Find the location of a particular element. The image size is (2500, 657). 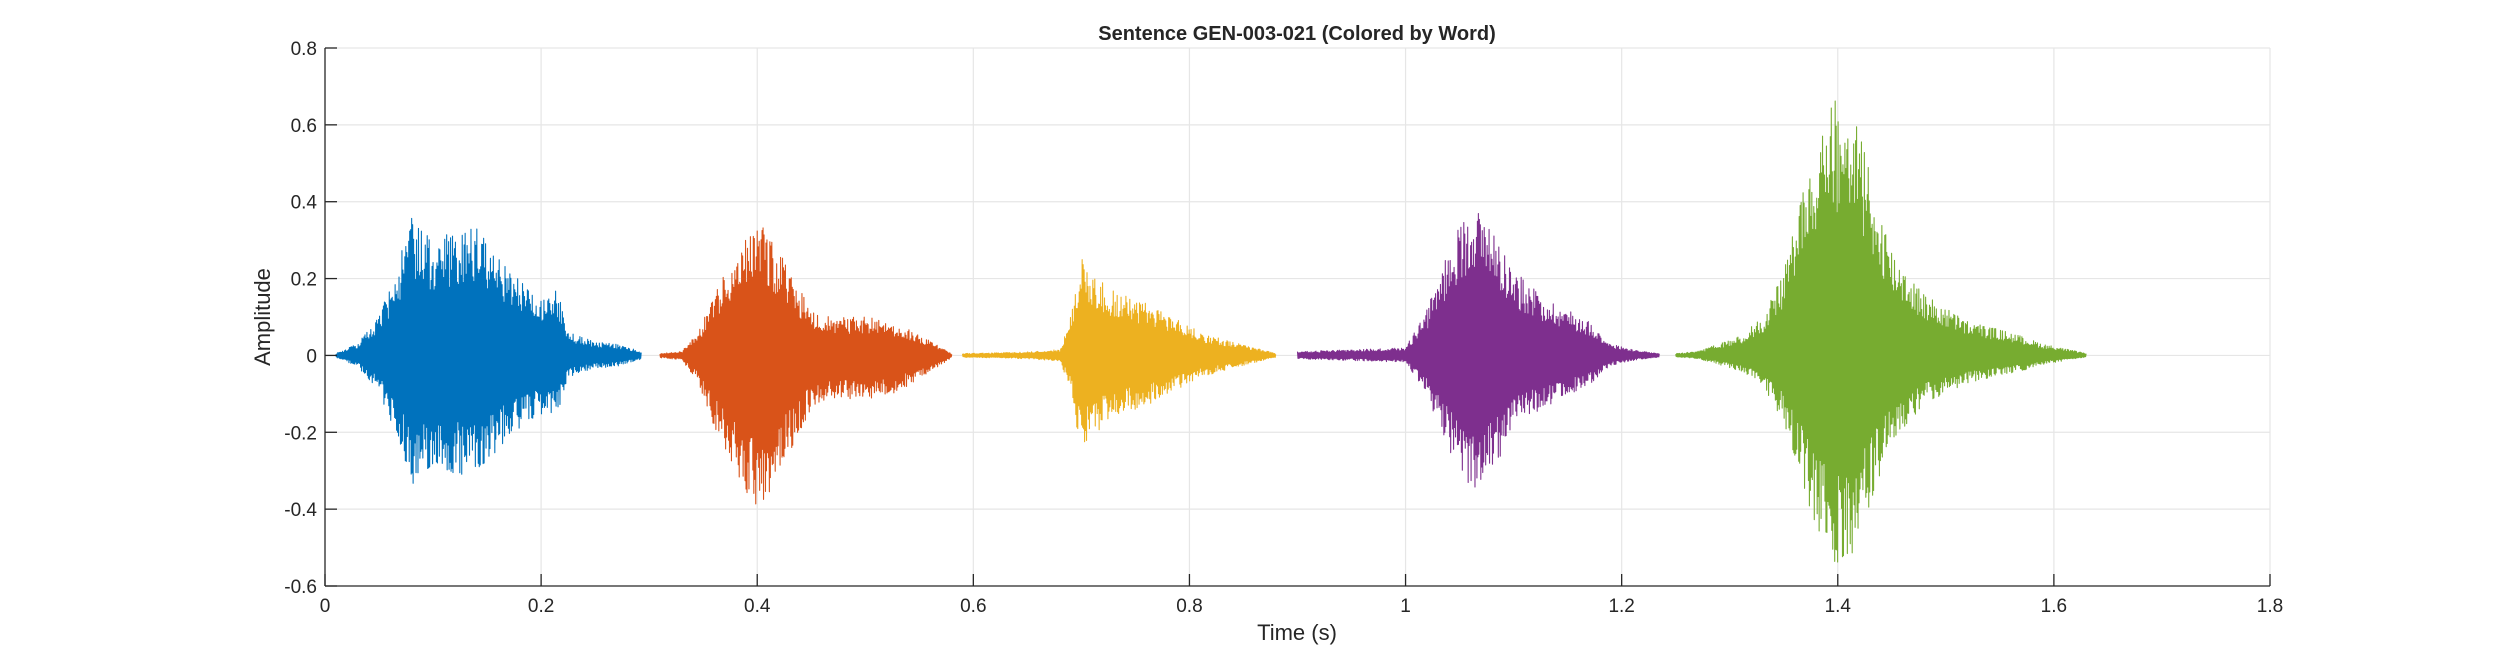

x-tick-label: 1.8 is located at coordinates (2270, 606).